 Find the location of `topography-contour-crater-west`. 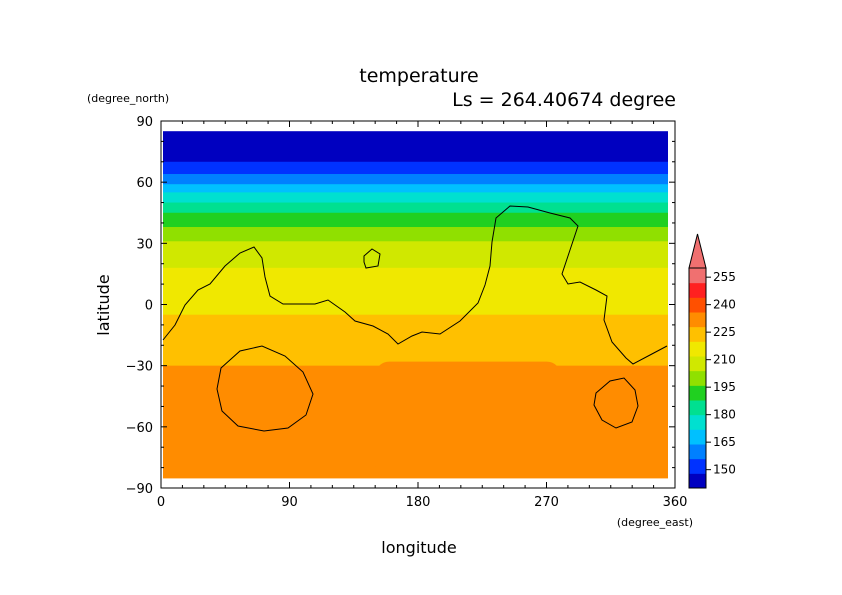

topography-contour-crater-west is located at coordinates (265, 388).